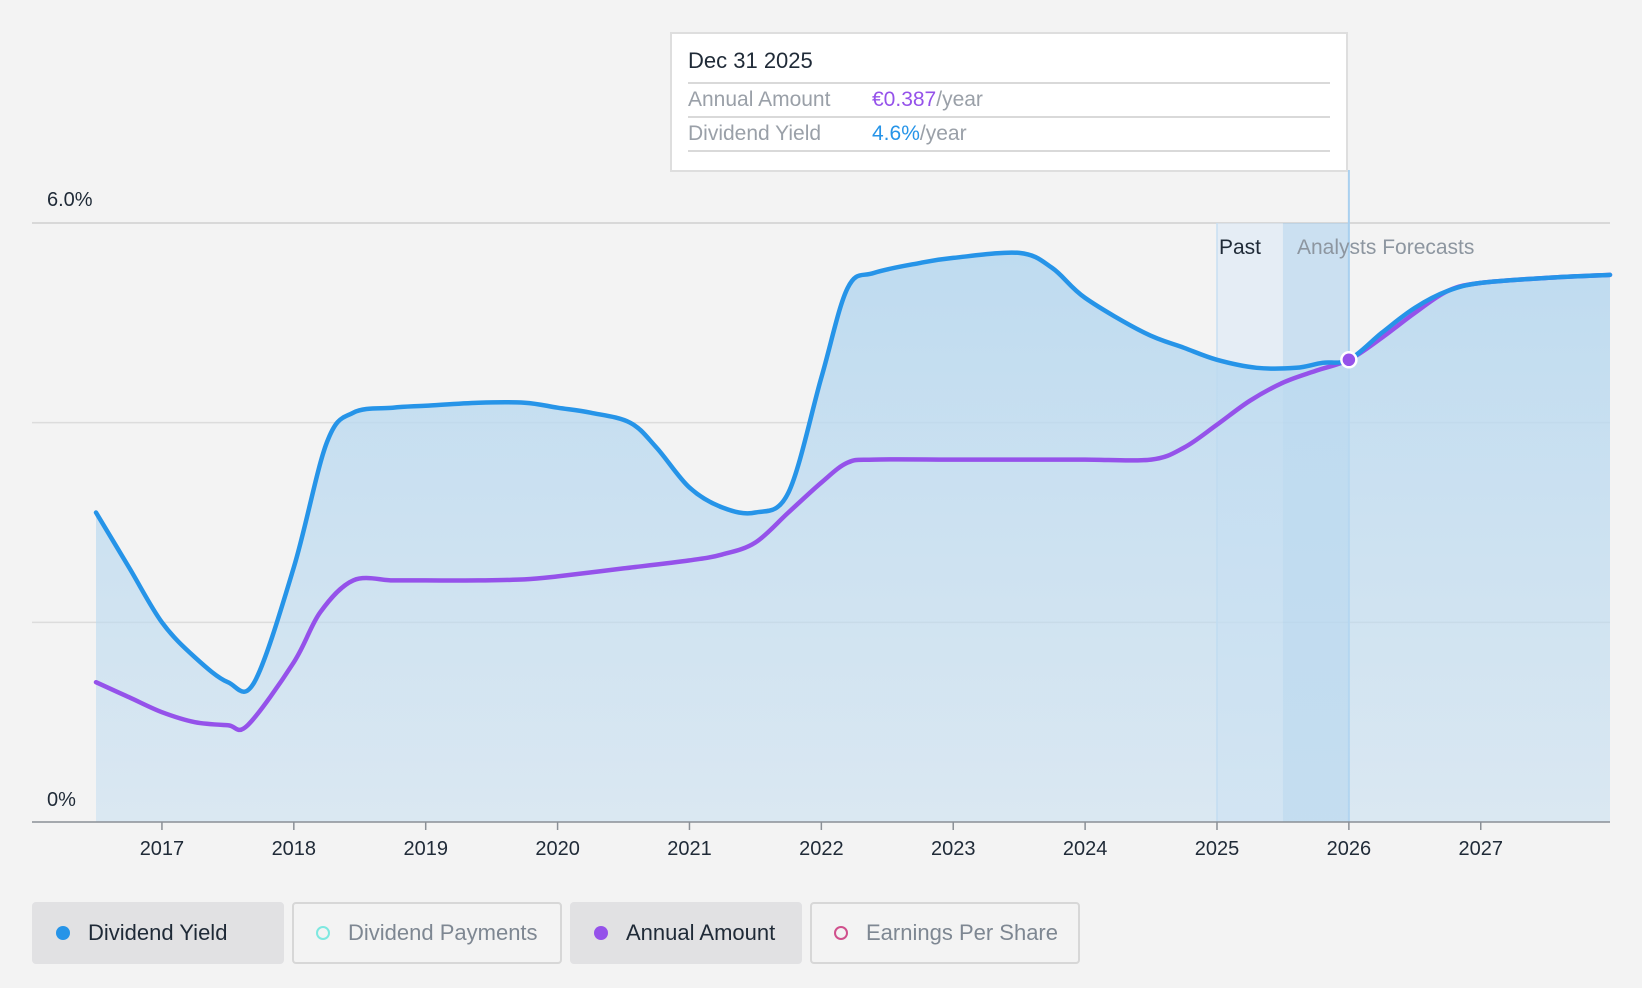  What do you see at coordinates (755, 133) in the screenshot?
I see `tooltip-label: Dividend Yield` at bounding box center [755, 133].